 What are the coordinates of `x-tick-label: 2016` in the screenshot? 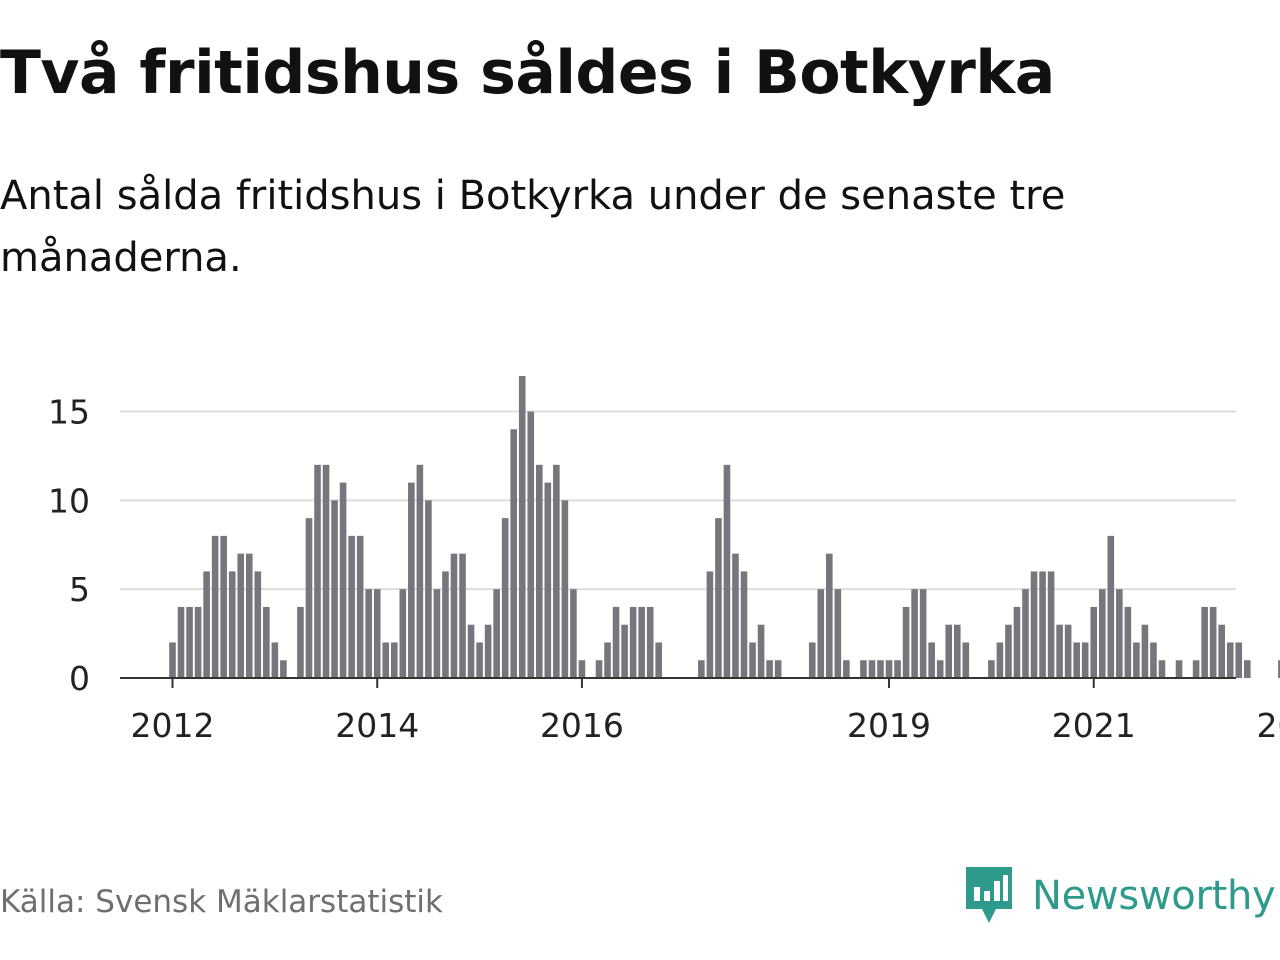 It's located at (582, 725).